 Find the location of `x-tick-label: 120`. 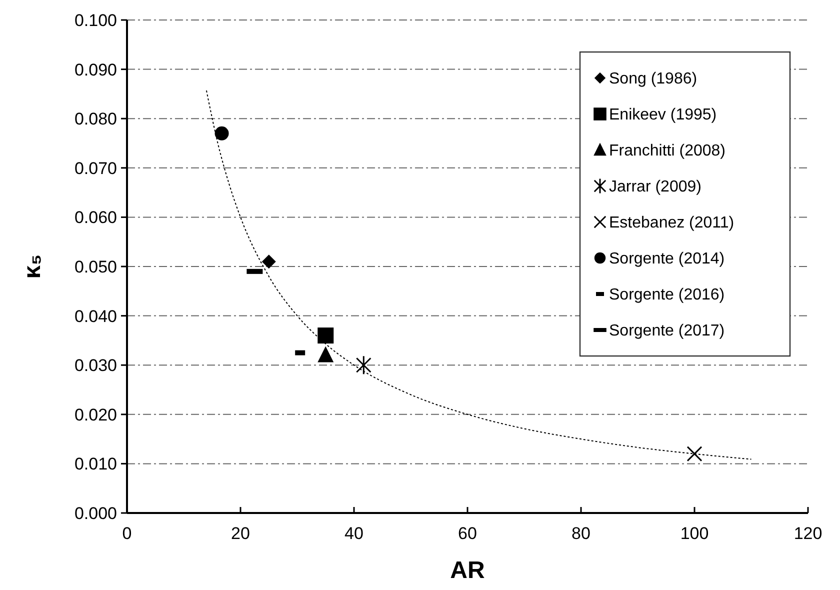

x-tick-label: 120 is located at coordinates (808, 533).